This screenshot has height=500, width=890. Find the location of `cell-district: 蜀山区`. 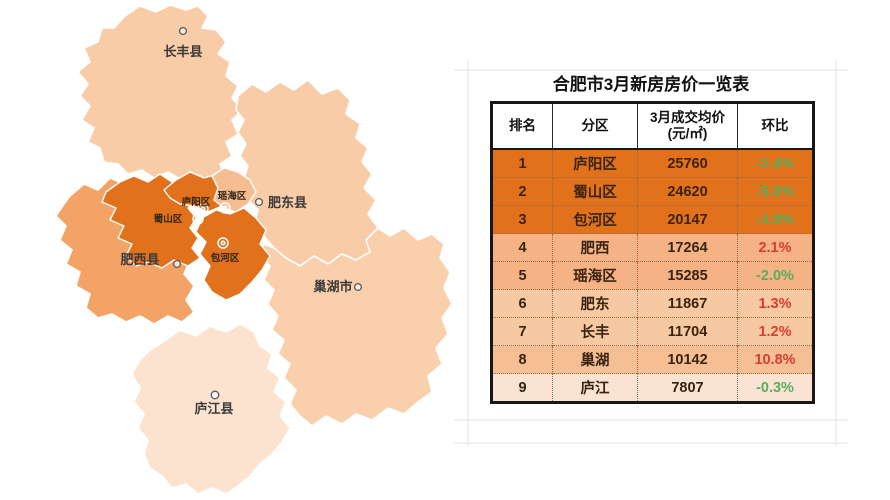

cell-district: 蜀山区 is located at coordinates (595, 191).